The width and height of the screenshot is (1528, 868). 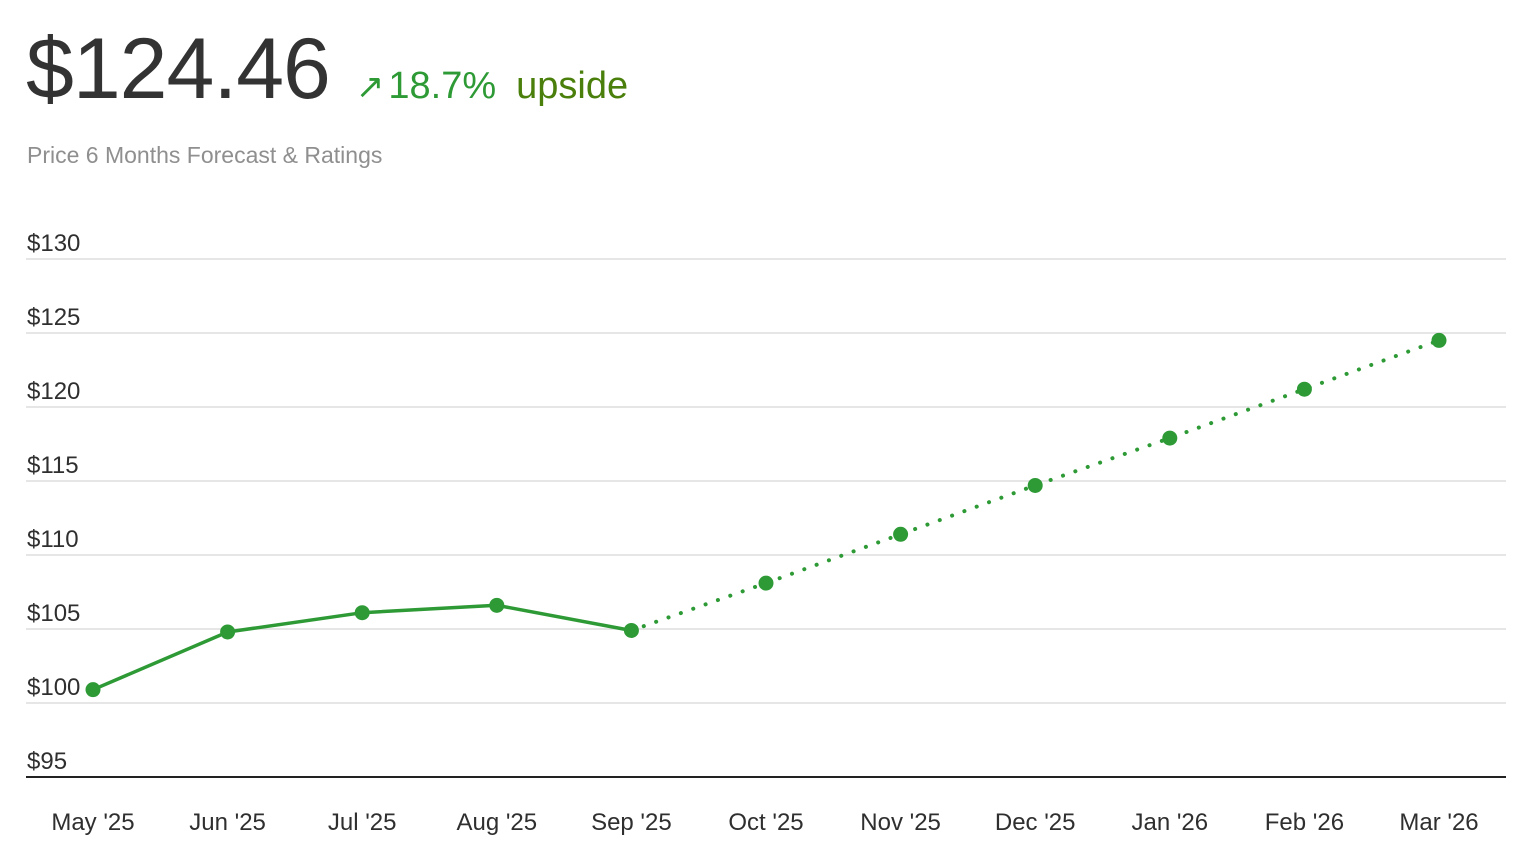 What do you see at coordinates (362, 822) in the screenshot?
I see `x-tick-label: Jul '25` at bounding box center [362, 822].